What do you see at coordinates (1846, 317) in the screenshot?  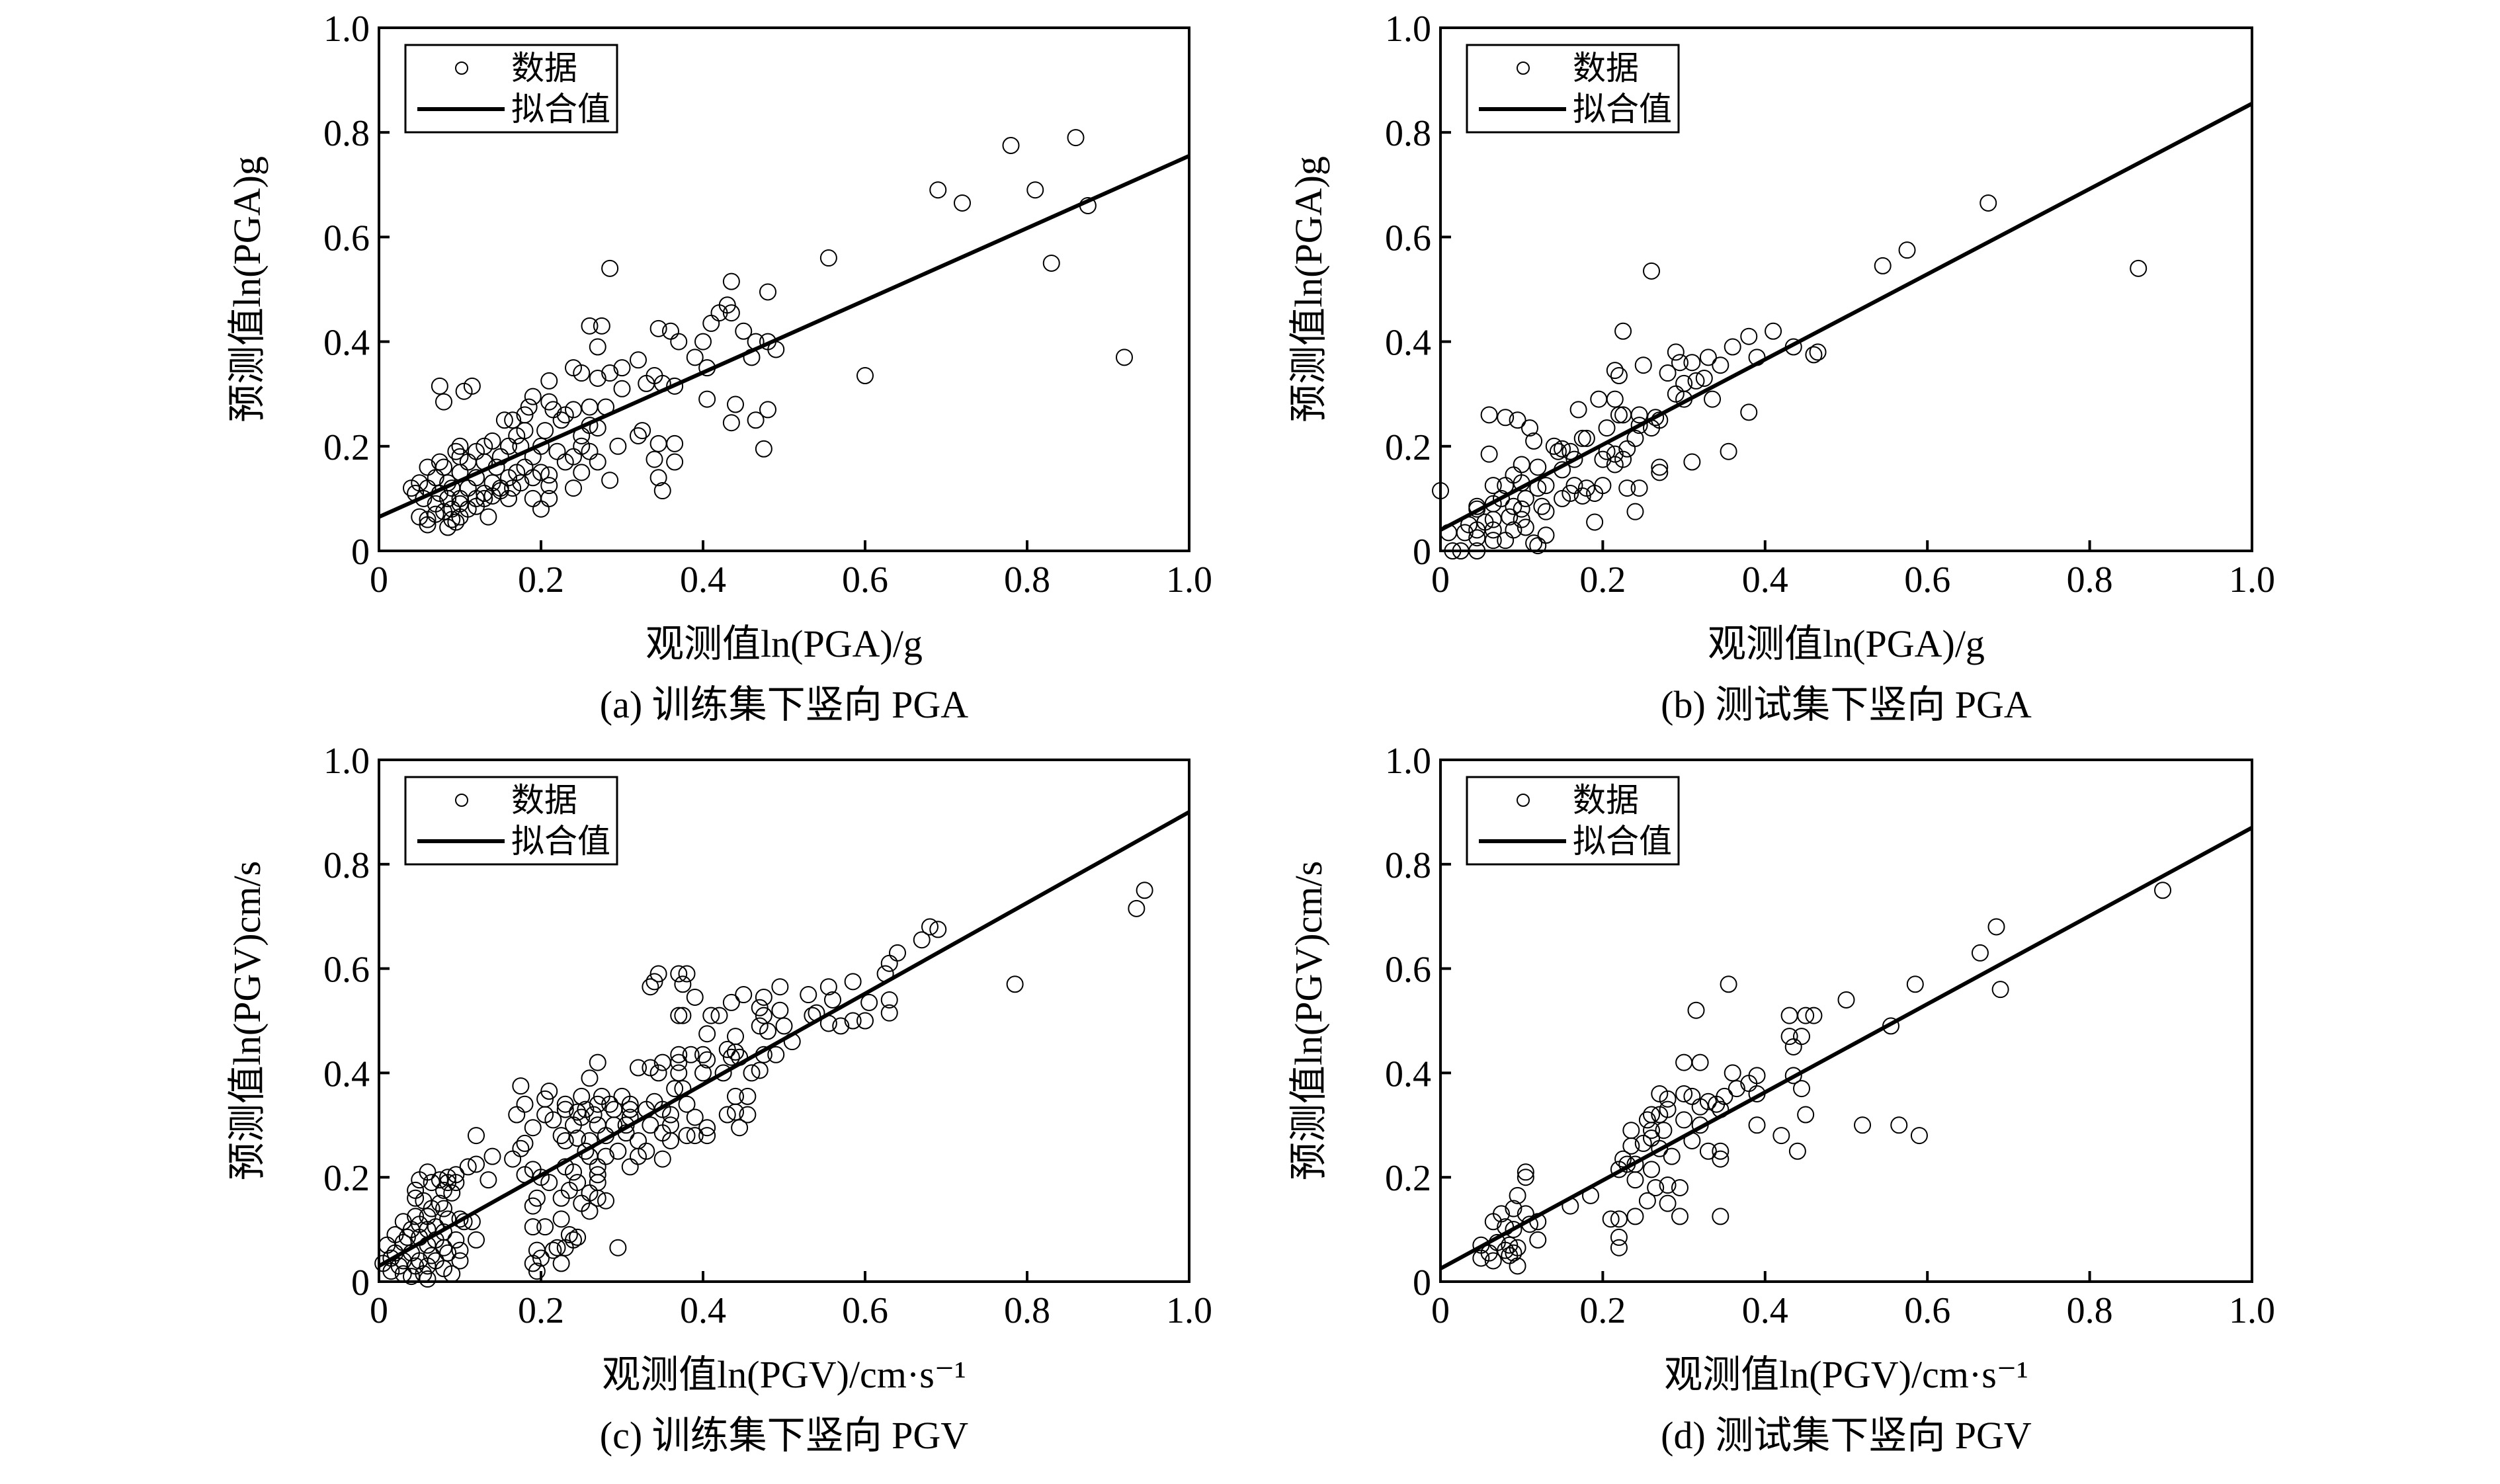 I see `fit-line` at bounding box center [1846, 317].